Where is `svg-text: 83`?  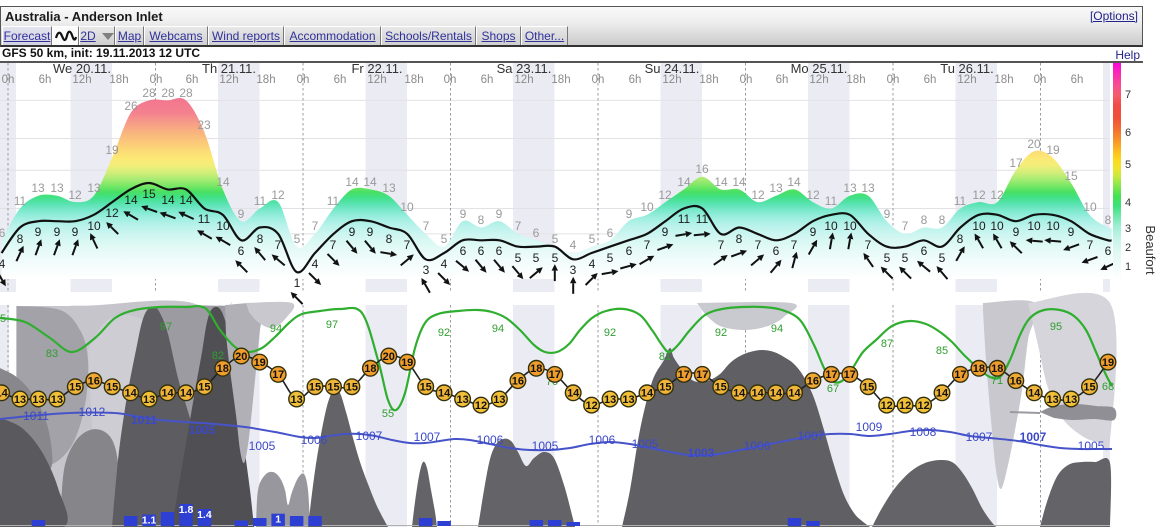 svg-text: 83 is located at coordinates (52, 354).